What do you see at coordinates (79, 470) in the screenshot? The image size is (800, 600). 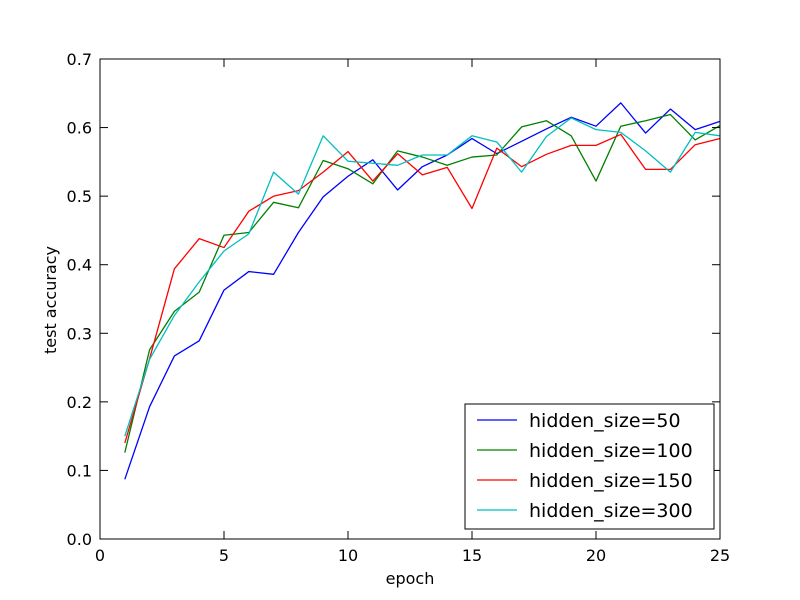 I see `y-tick-label: 0.1` at bounding box center [79, 470].